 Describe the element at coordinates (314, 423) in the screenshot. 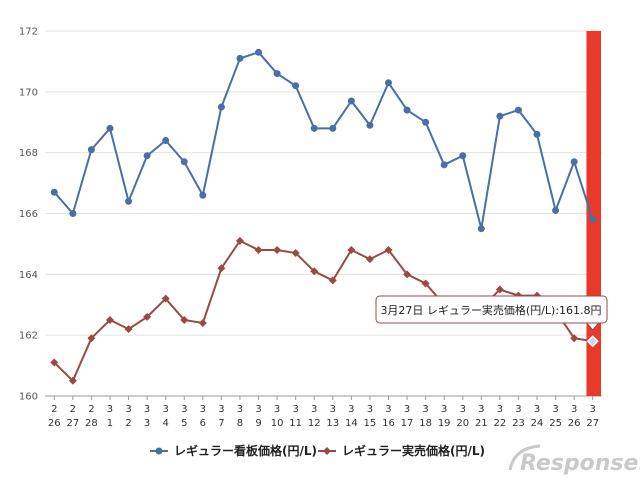

I see `x-tick-day: 12` at that location.